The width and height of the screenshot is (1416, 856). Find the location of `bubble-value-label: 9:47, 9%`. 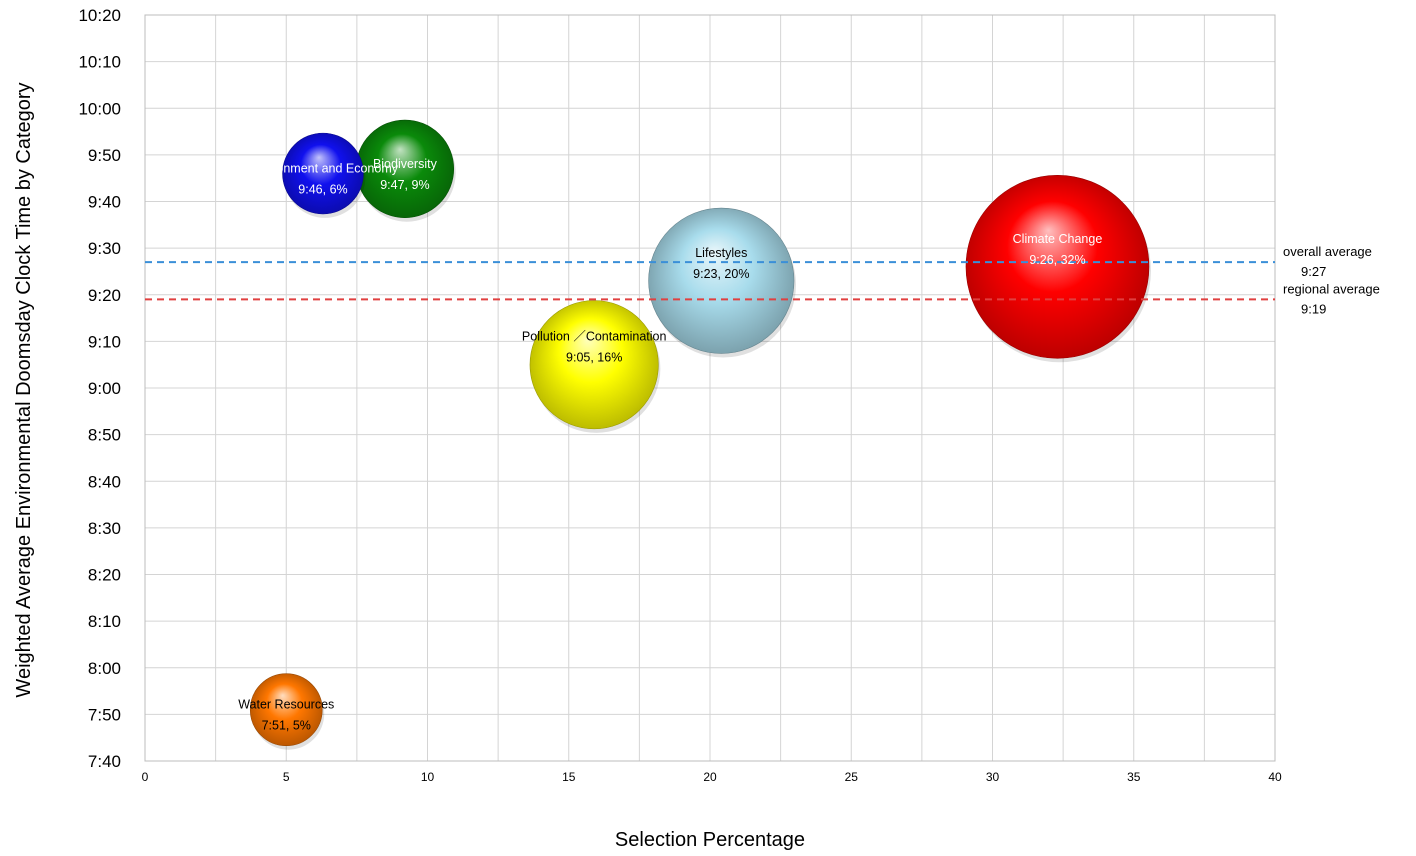

bubble-value-label: 9:47, 9% is located at coordinates (404, 185).